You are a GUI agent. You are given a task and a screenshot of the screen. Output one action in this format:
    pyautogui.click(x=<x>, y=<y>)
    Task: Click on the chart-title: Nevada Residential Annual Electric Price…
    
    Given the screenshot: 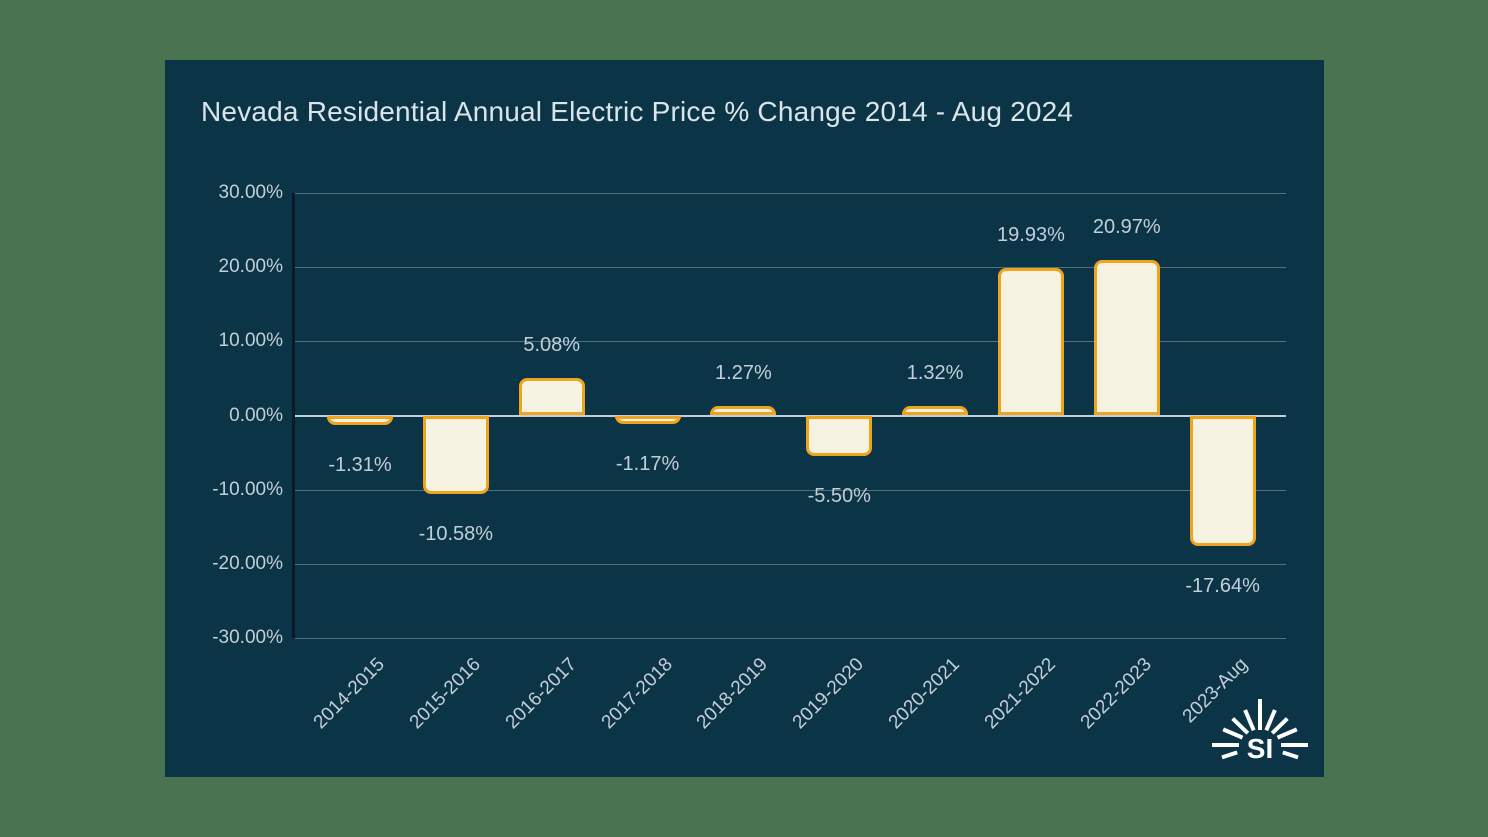 What is the action you would take?
    pyautogui.click(x=637, y=111)
    